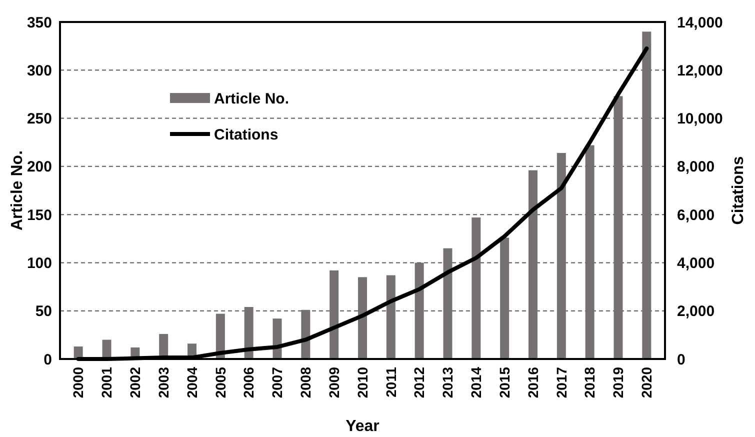  Describe the element at coordinates (362, 382) in the screenshot. I see `x-tick-label: 2010` at that location.